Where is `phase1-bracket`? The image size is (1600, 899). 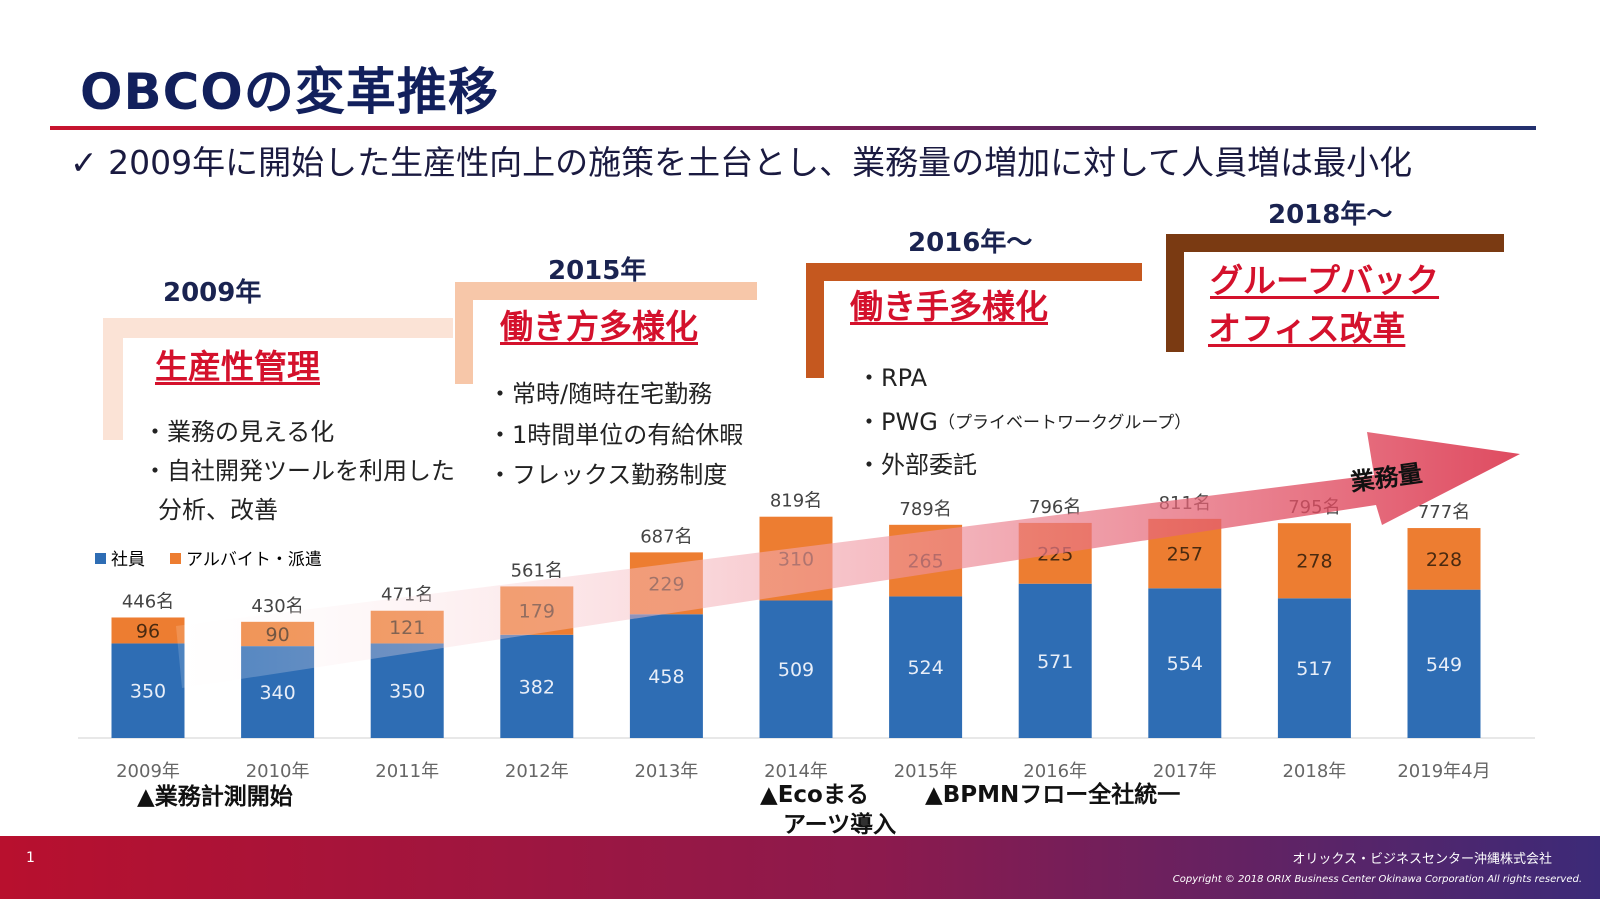 phase1-bracket is located at coordinates (278, 328).